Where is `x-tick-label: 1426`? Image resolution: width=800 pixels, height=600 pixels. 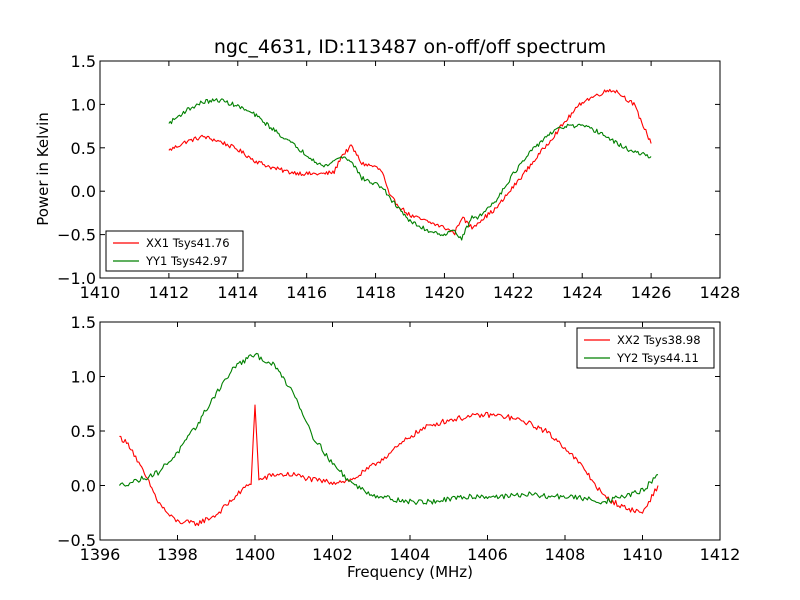
x-tick-label: 1426 is located at coordinates (651, 292).